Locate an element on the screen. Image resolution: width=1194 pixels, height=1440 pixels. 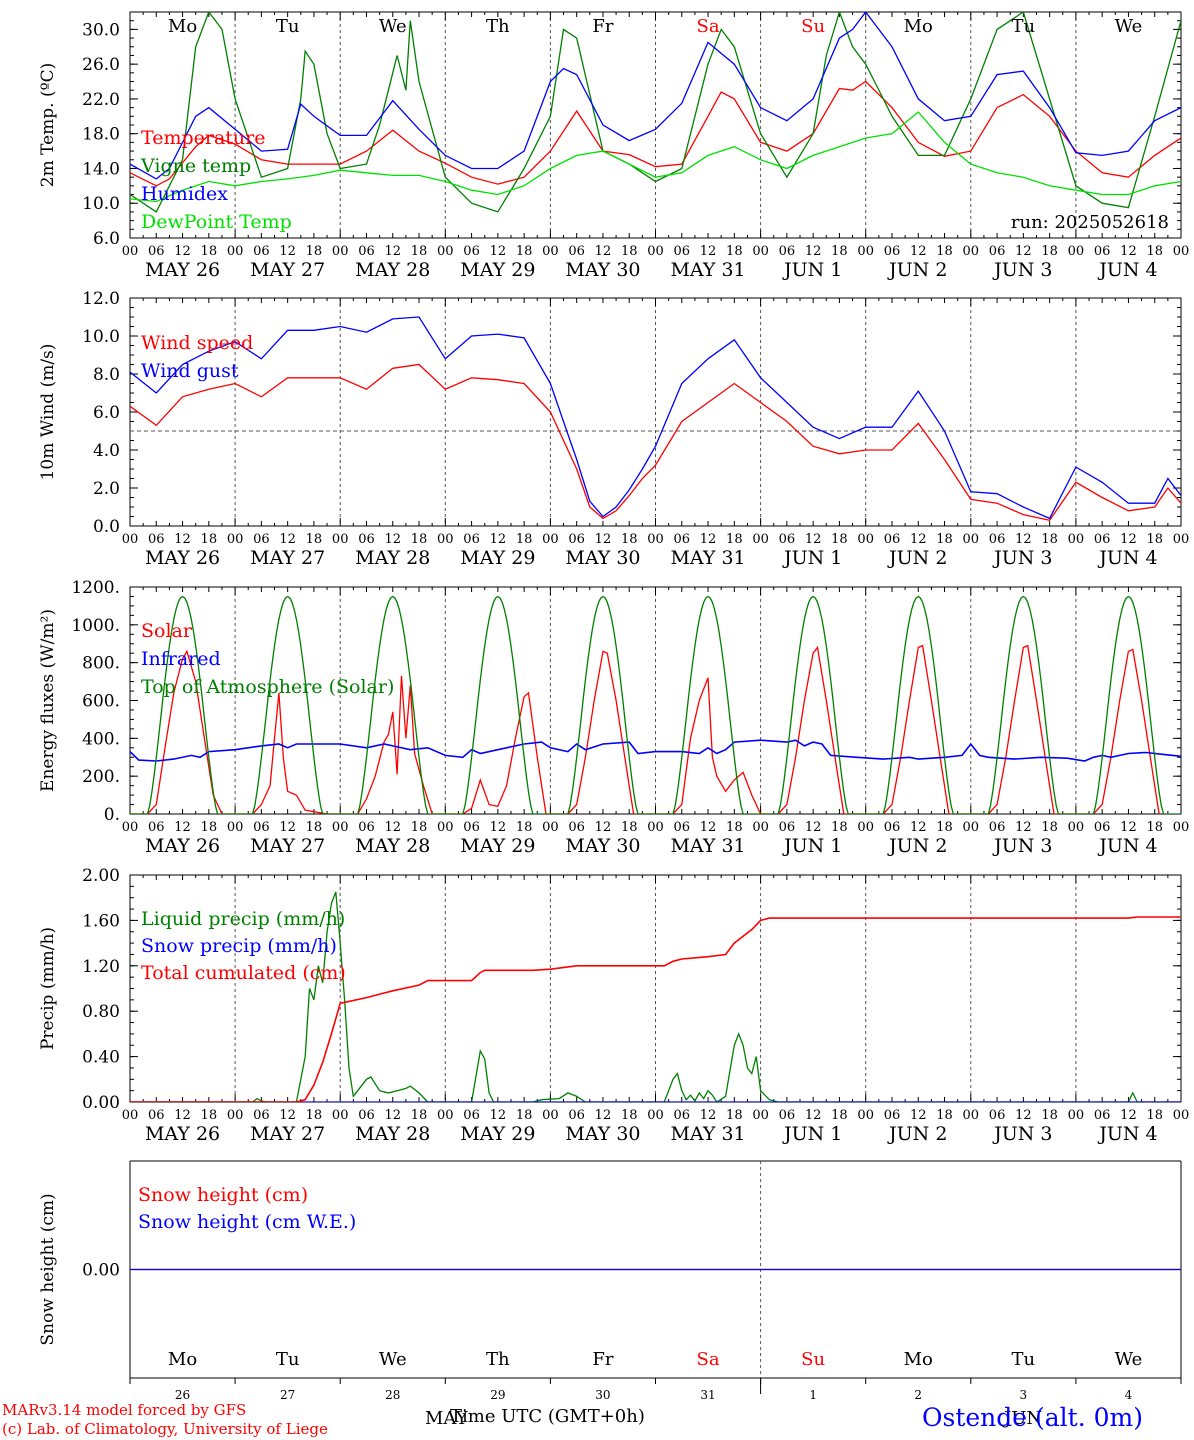
series-line-dewpoint-temp is located at coordinates (655, 157).